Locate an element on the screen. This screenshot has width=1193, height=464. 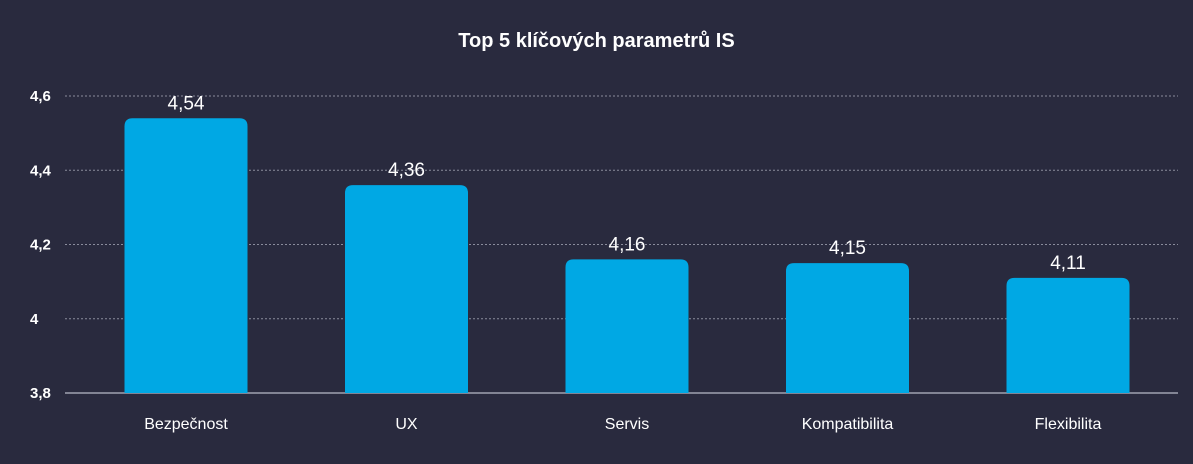
data-label: 4,36 is located at coordinates (406, 170).